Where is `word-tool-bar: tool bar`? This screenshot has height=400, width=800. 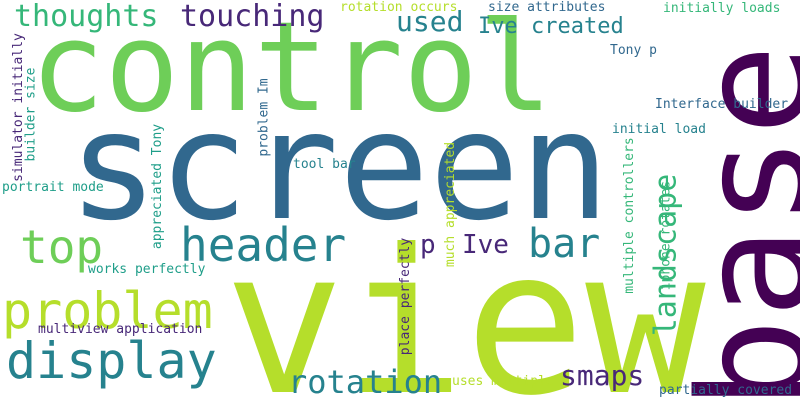
word-tool-bar: tool bar is located at coordinates (324, 164).